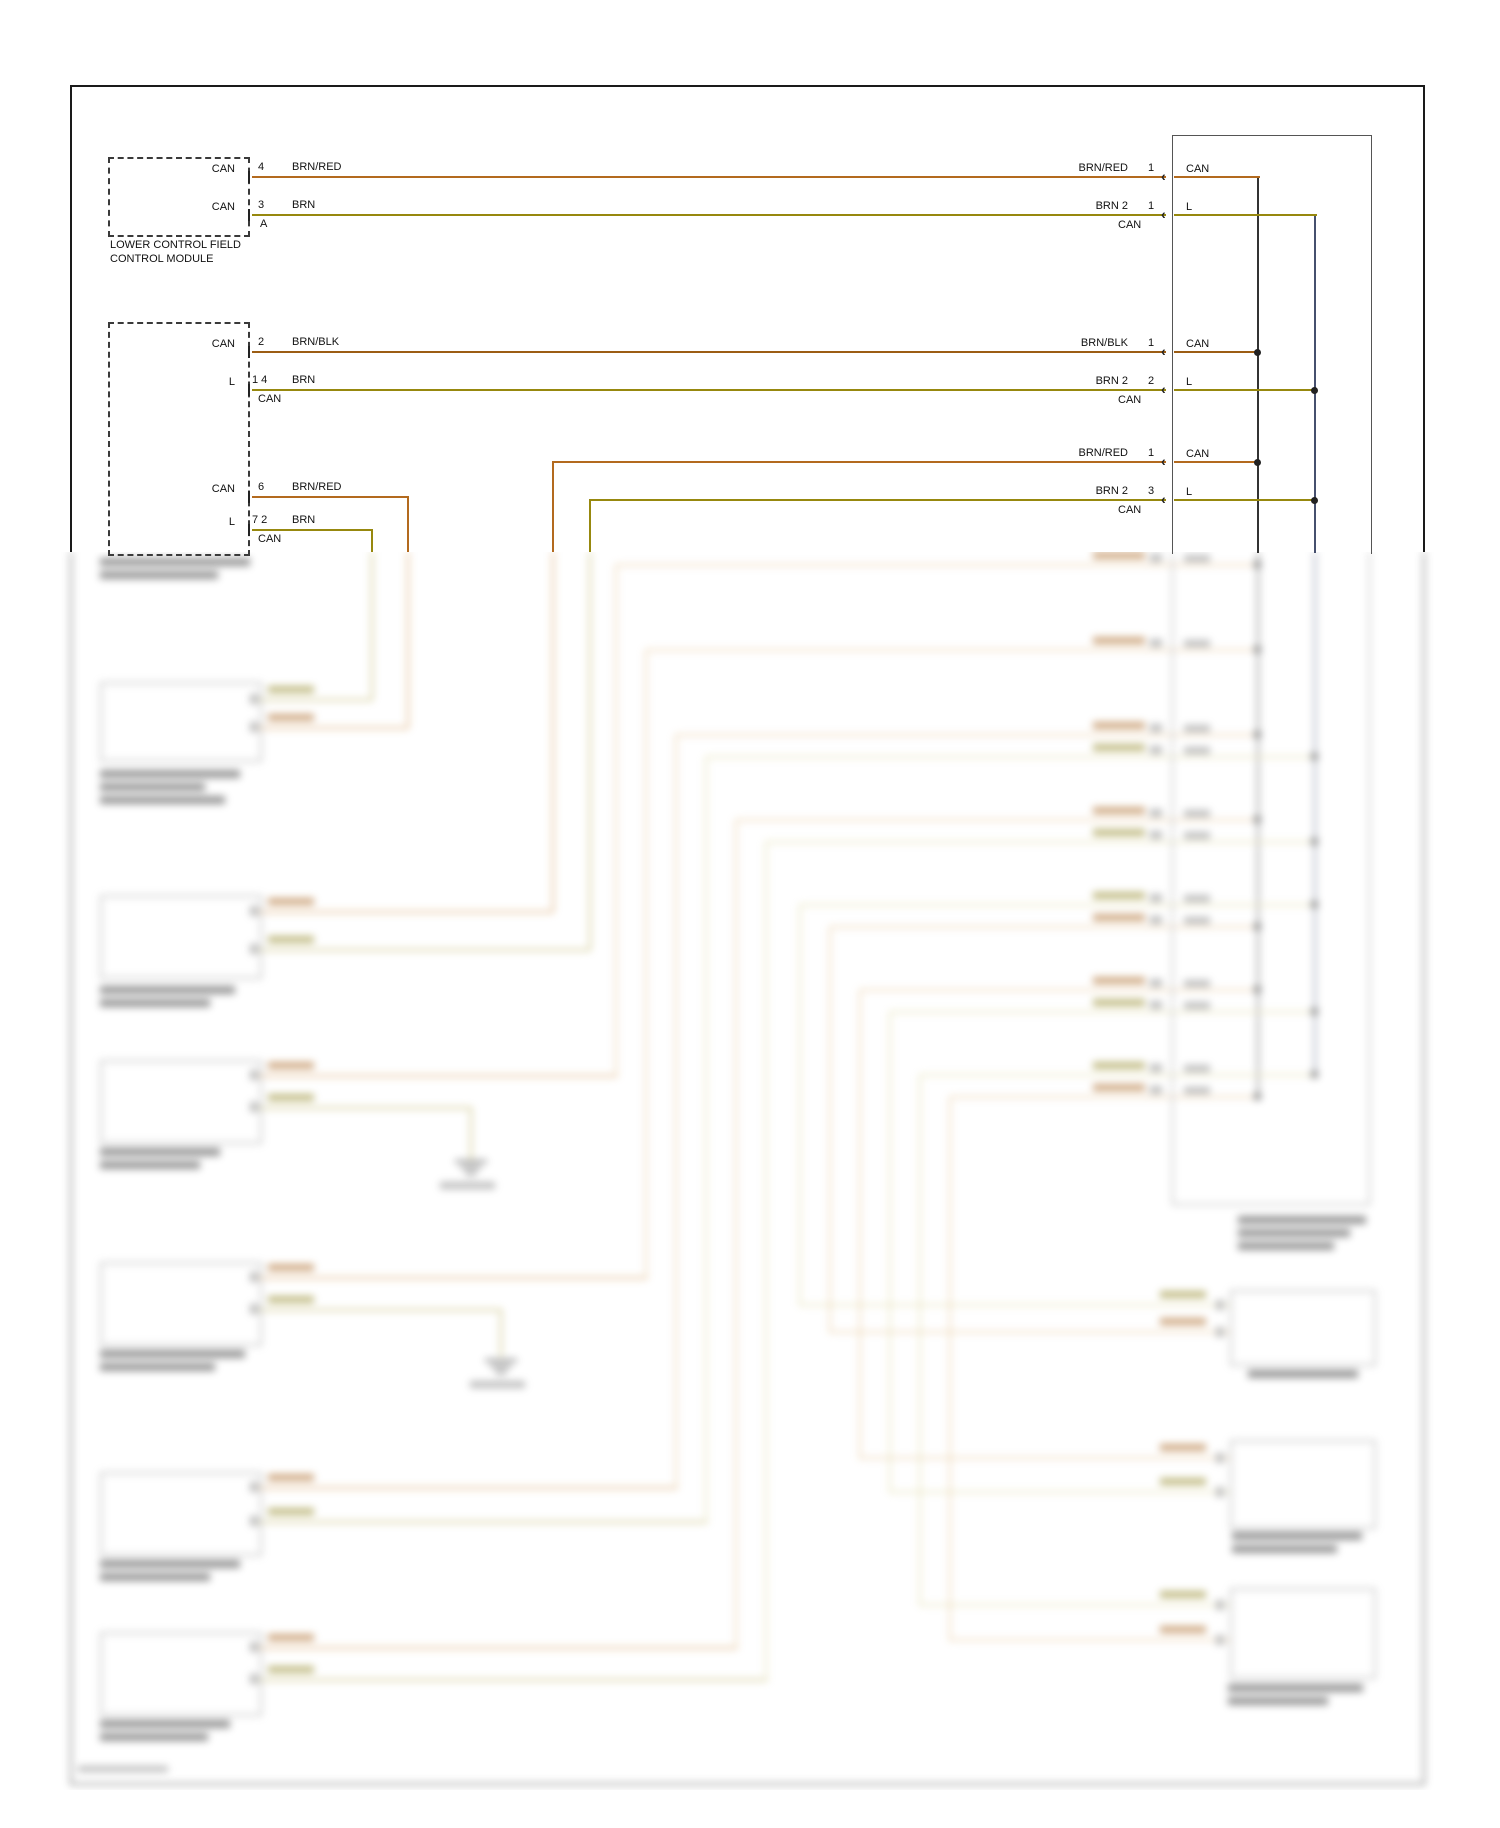 Image resolution: width=1500 pixels, height=1828 pixels. I want to click on wire-label: BRN/RED, so click(317, 167).